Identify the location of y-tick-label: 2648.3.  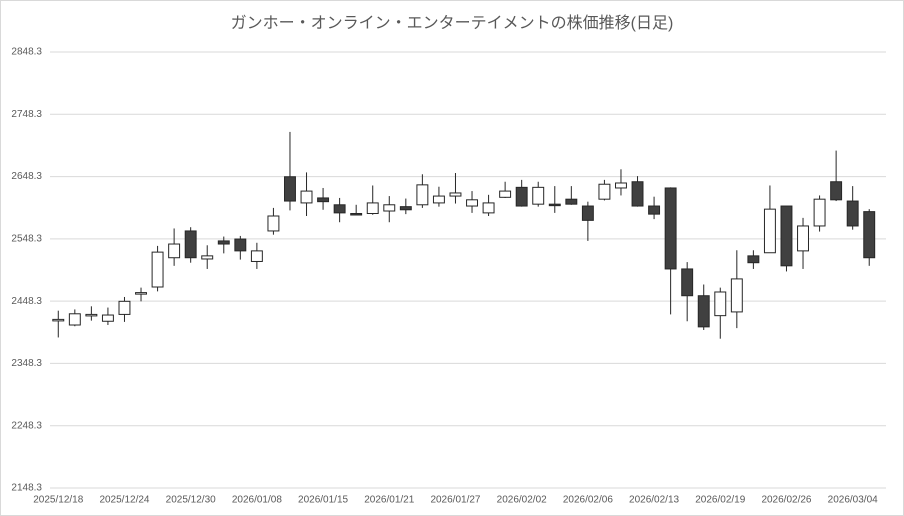
(26, 176).